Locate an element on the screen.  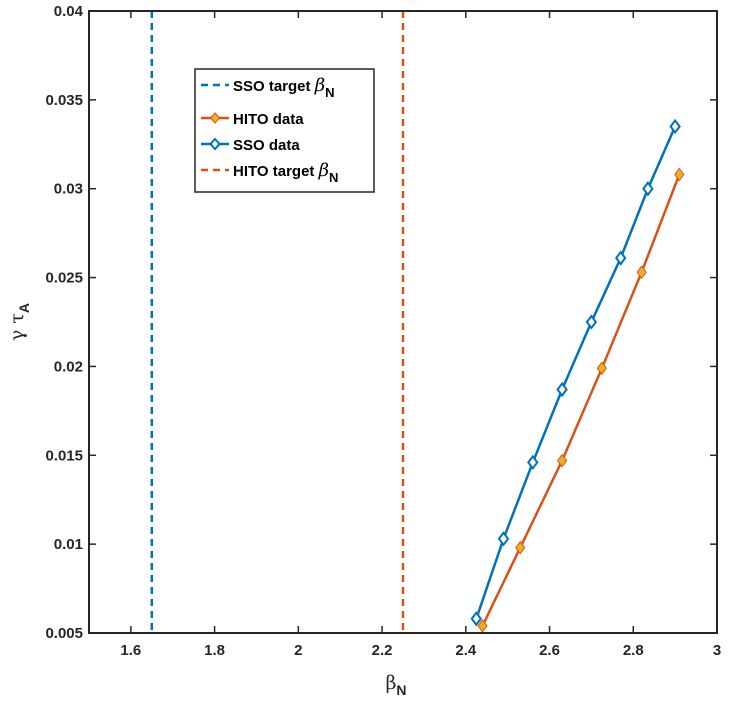
x-axis-label-sub: N is located at coordinates (401, 690).